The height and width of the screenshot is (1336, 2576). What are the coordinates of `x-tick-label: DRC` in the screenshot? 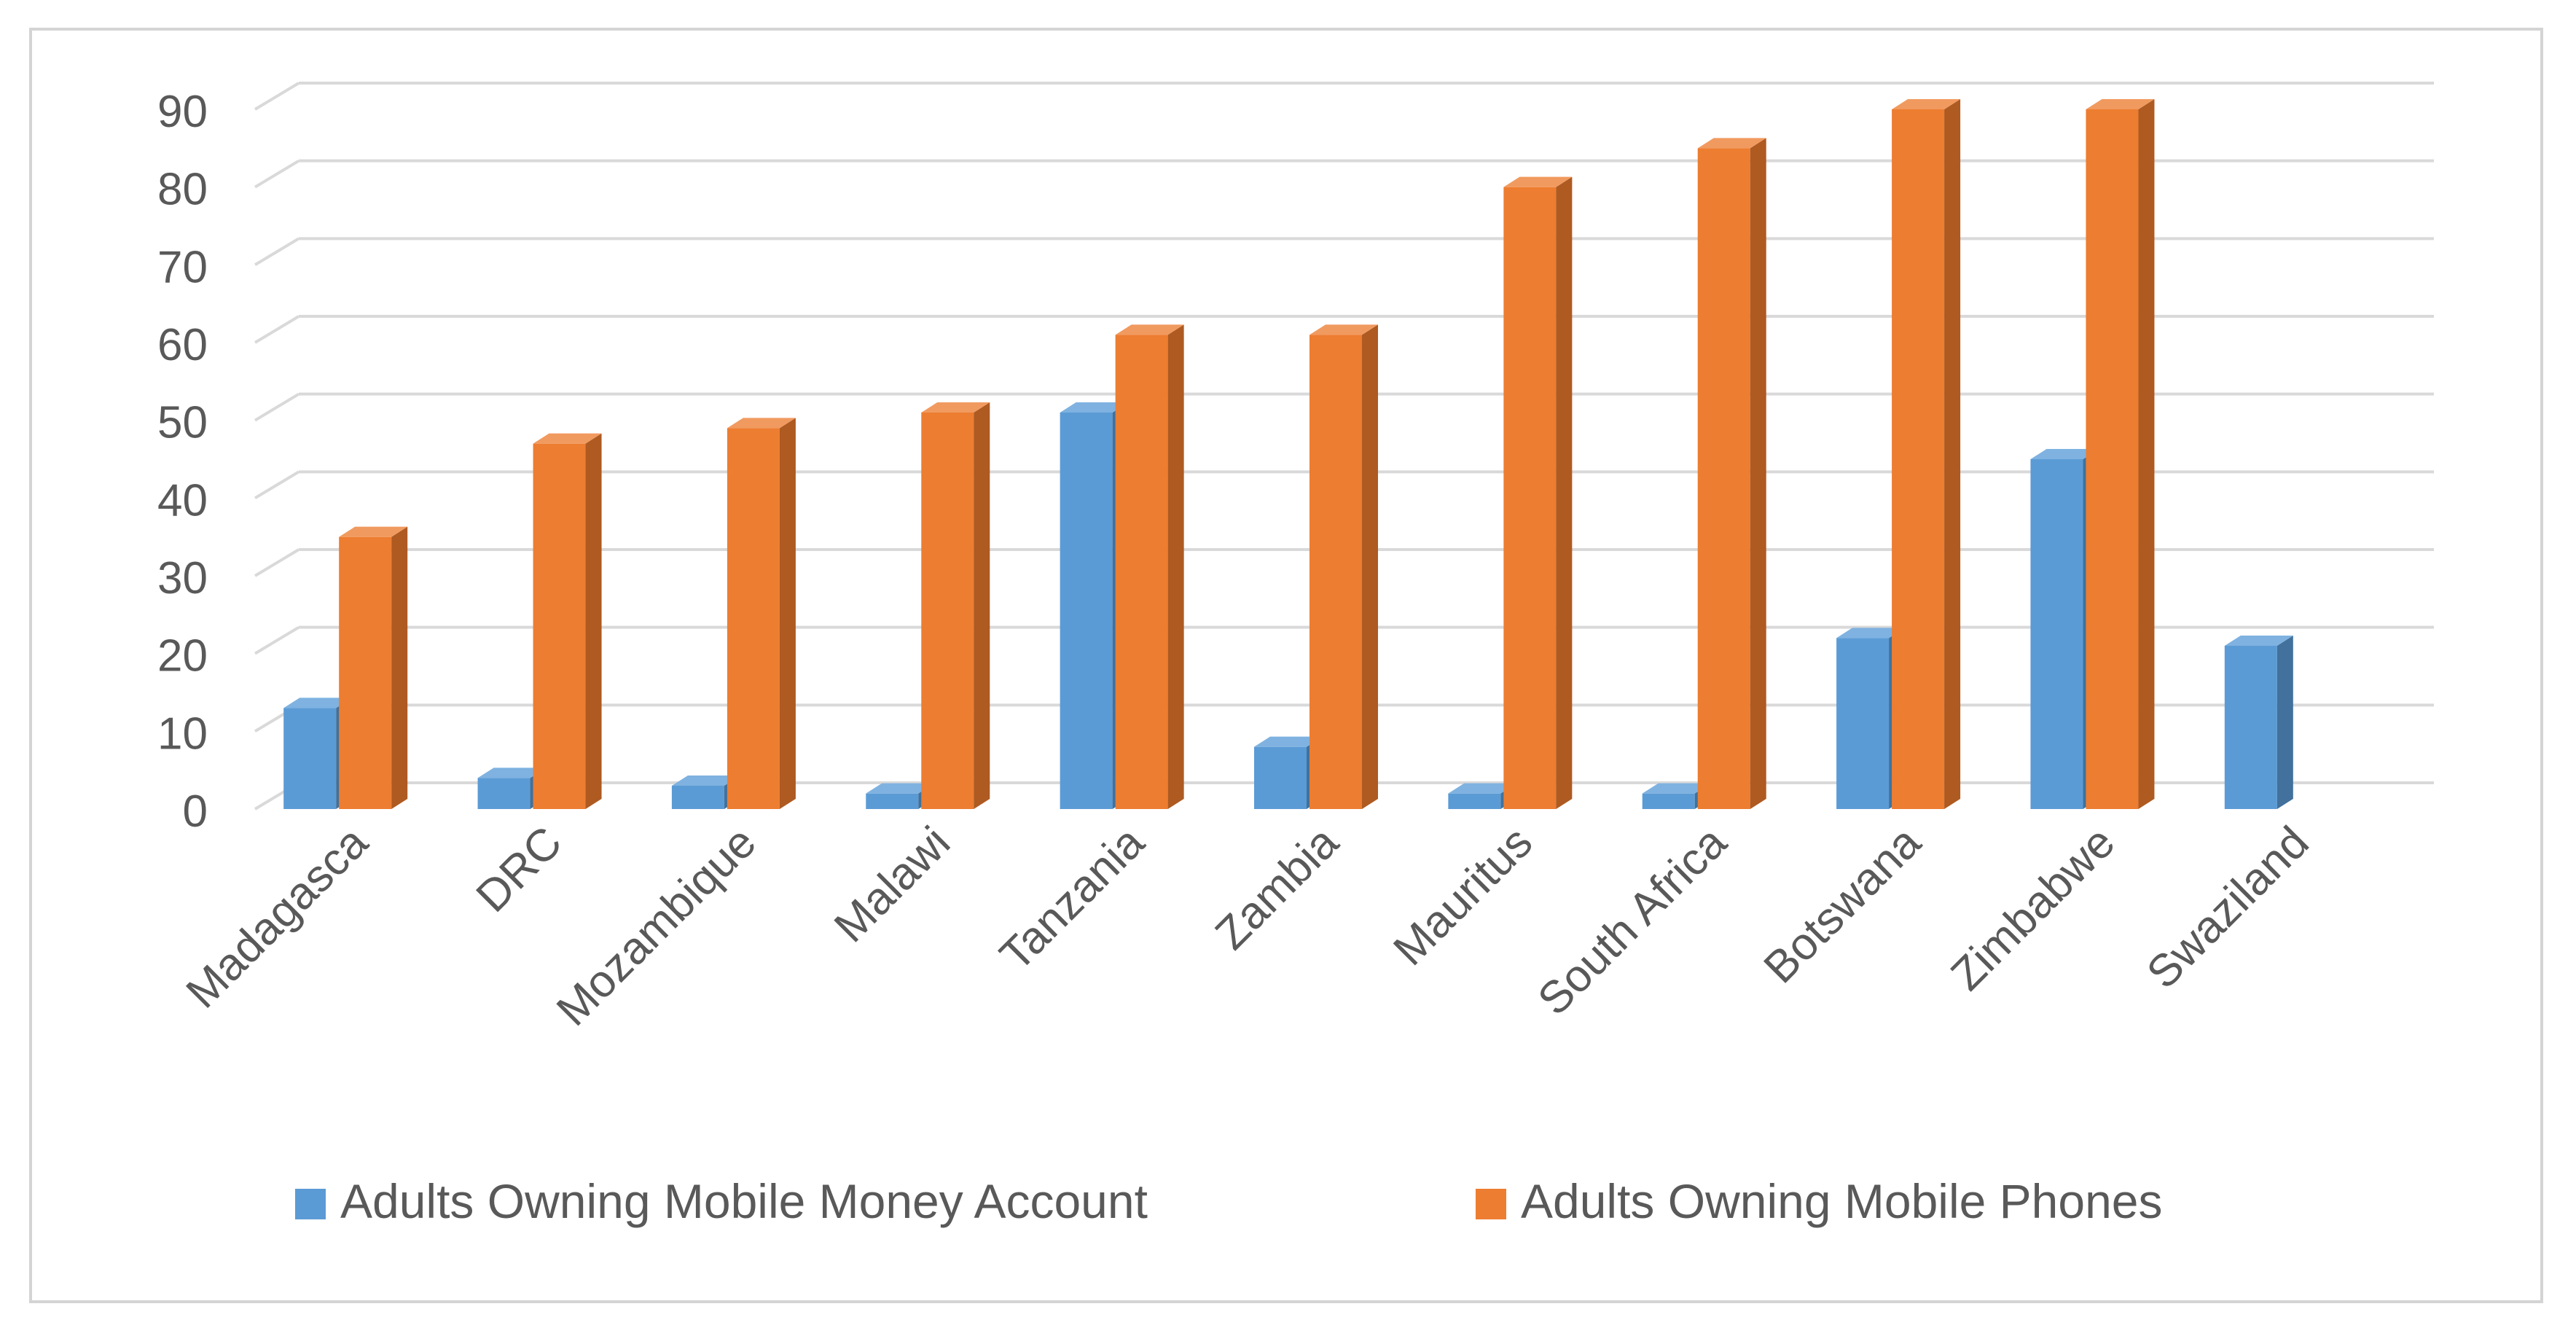 It's located at (519, 869).